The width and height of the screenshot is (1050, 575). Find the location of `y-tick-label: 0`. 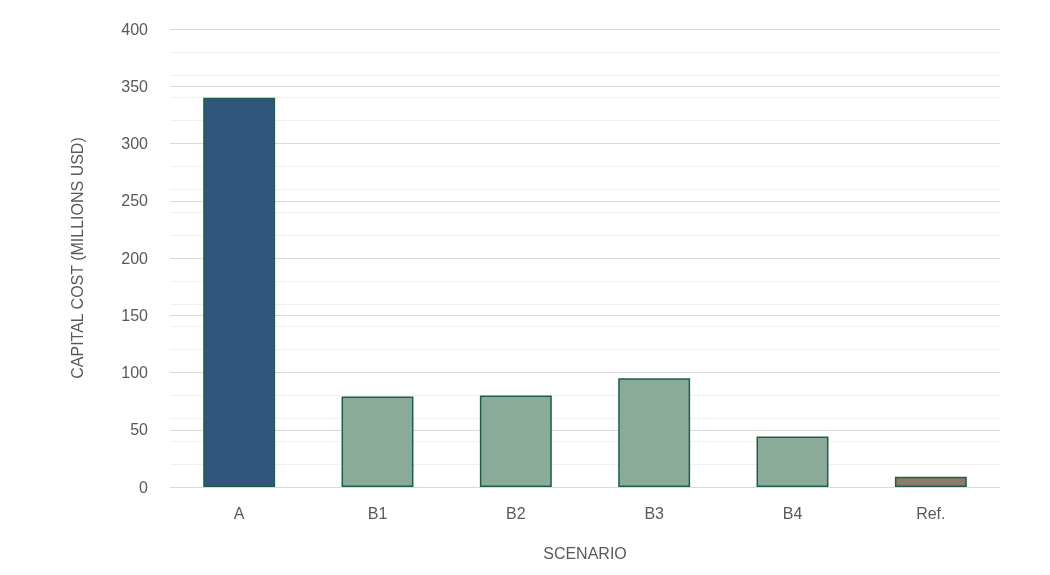

y-tick-label: 0 is located at coordinates (144, 487).